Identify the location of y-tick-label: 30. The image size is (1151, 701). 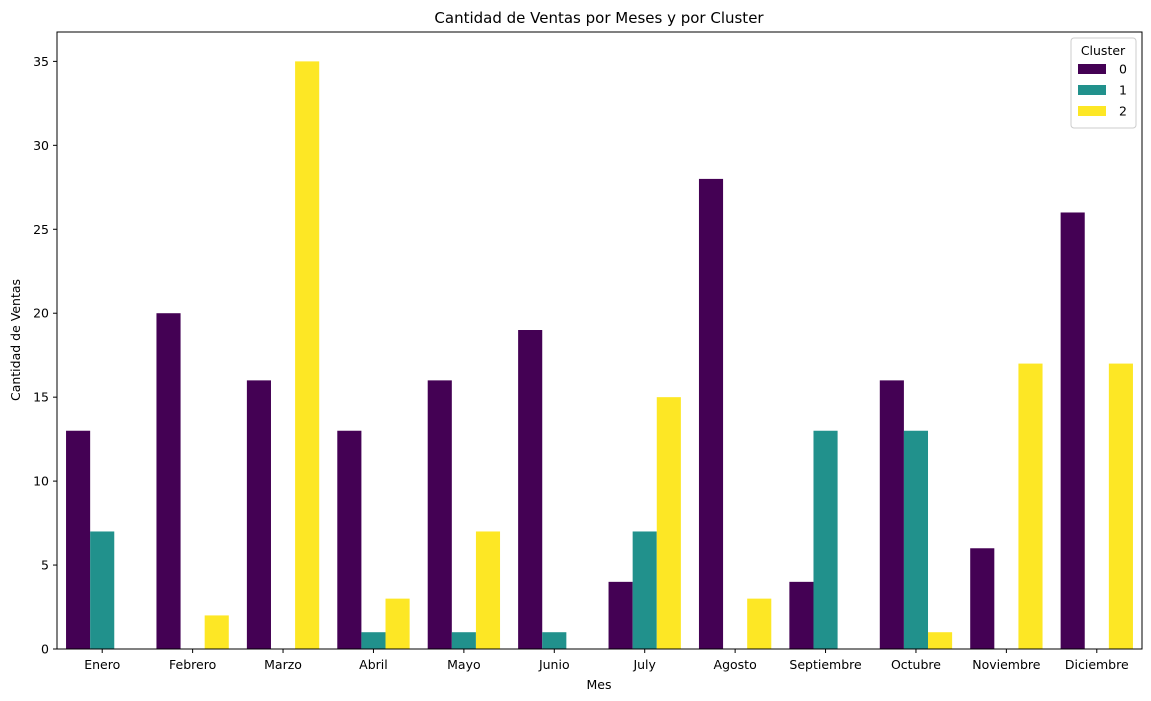
(41, 145).